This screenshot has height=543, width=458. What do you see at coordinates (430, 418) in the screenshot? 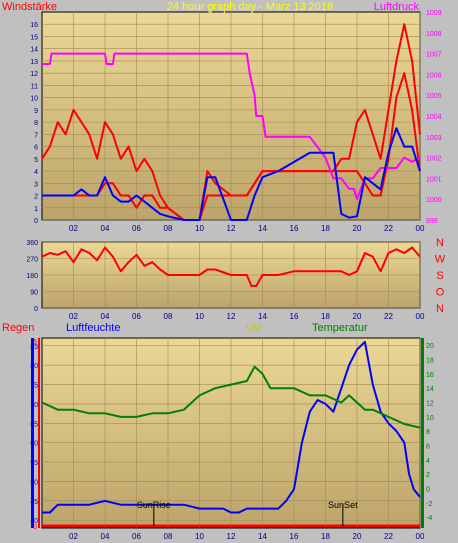
I see `y2-tick-label: 10` at bounding box center [430, 418].